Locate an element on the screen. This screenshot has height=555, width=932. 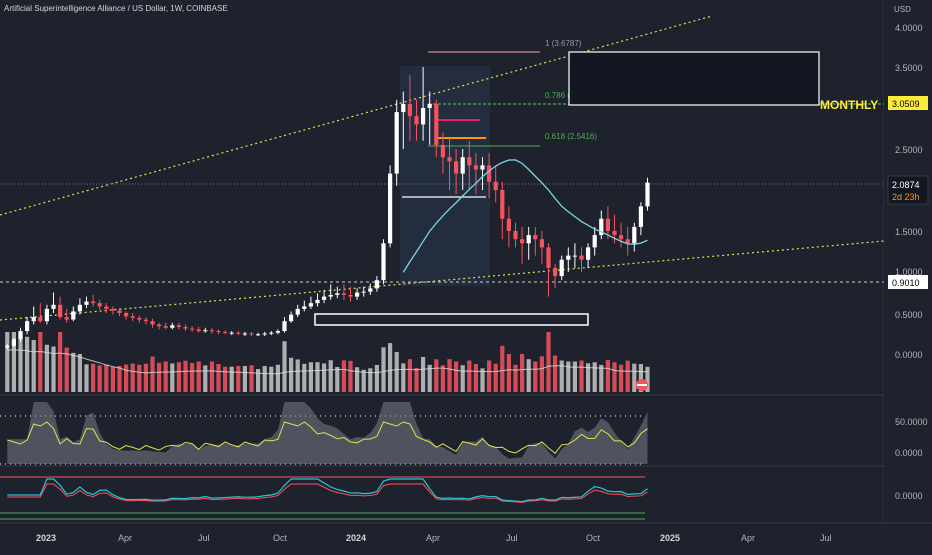
volume-ma-line is located at coordinates (327, 362).